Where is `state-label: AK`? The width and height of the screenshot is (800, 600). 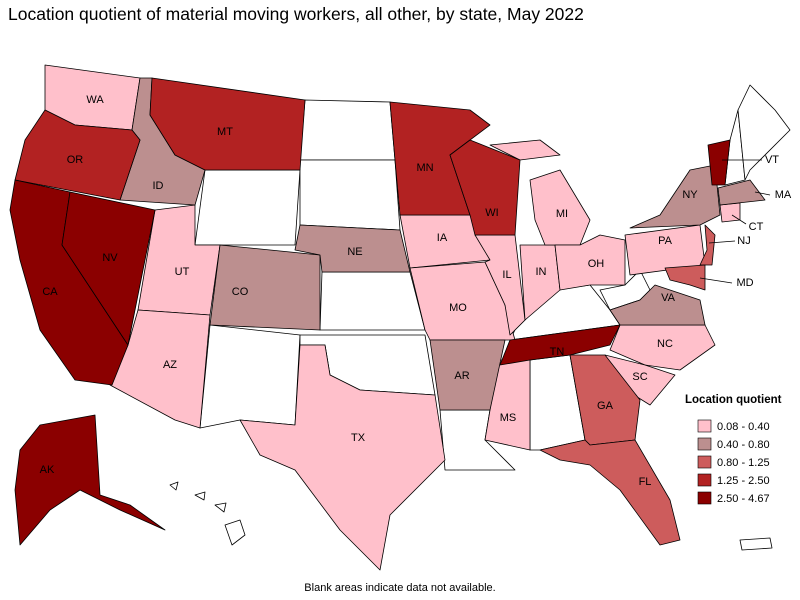
state-label: AK is located at coordinates (47, 470).